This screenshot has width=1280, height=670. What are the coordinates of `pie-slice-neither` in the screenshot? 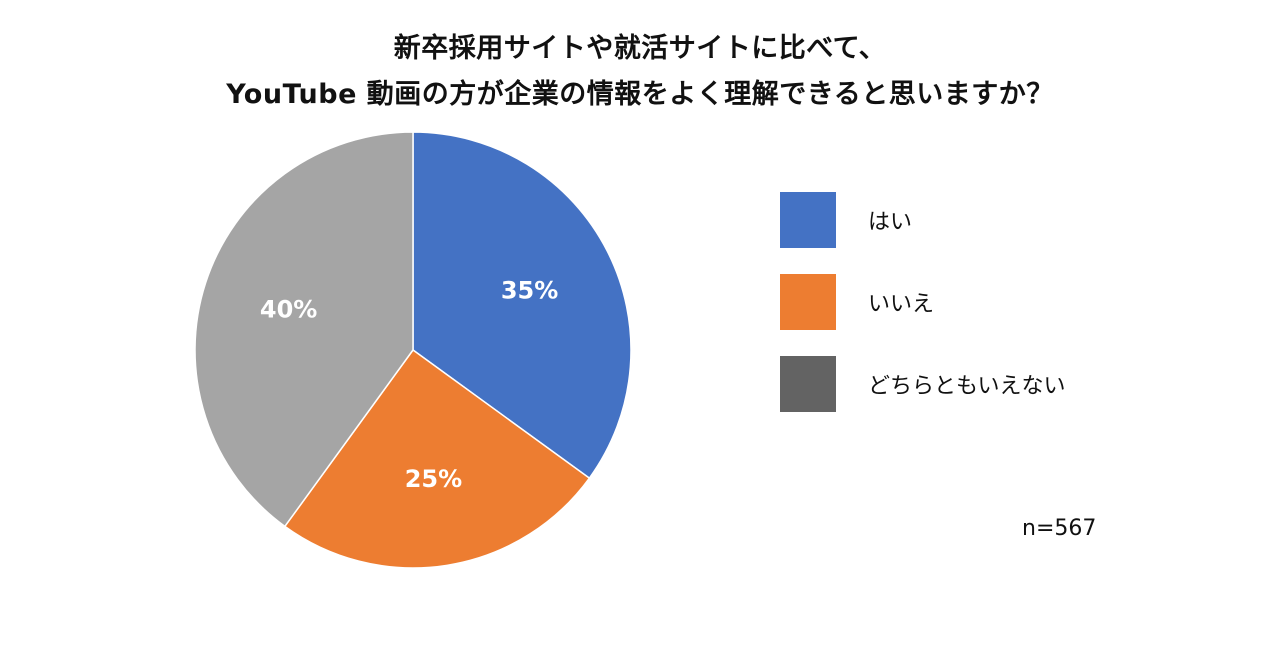 It's located at (304, 329).